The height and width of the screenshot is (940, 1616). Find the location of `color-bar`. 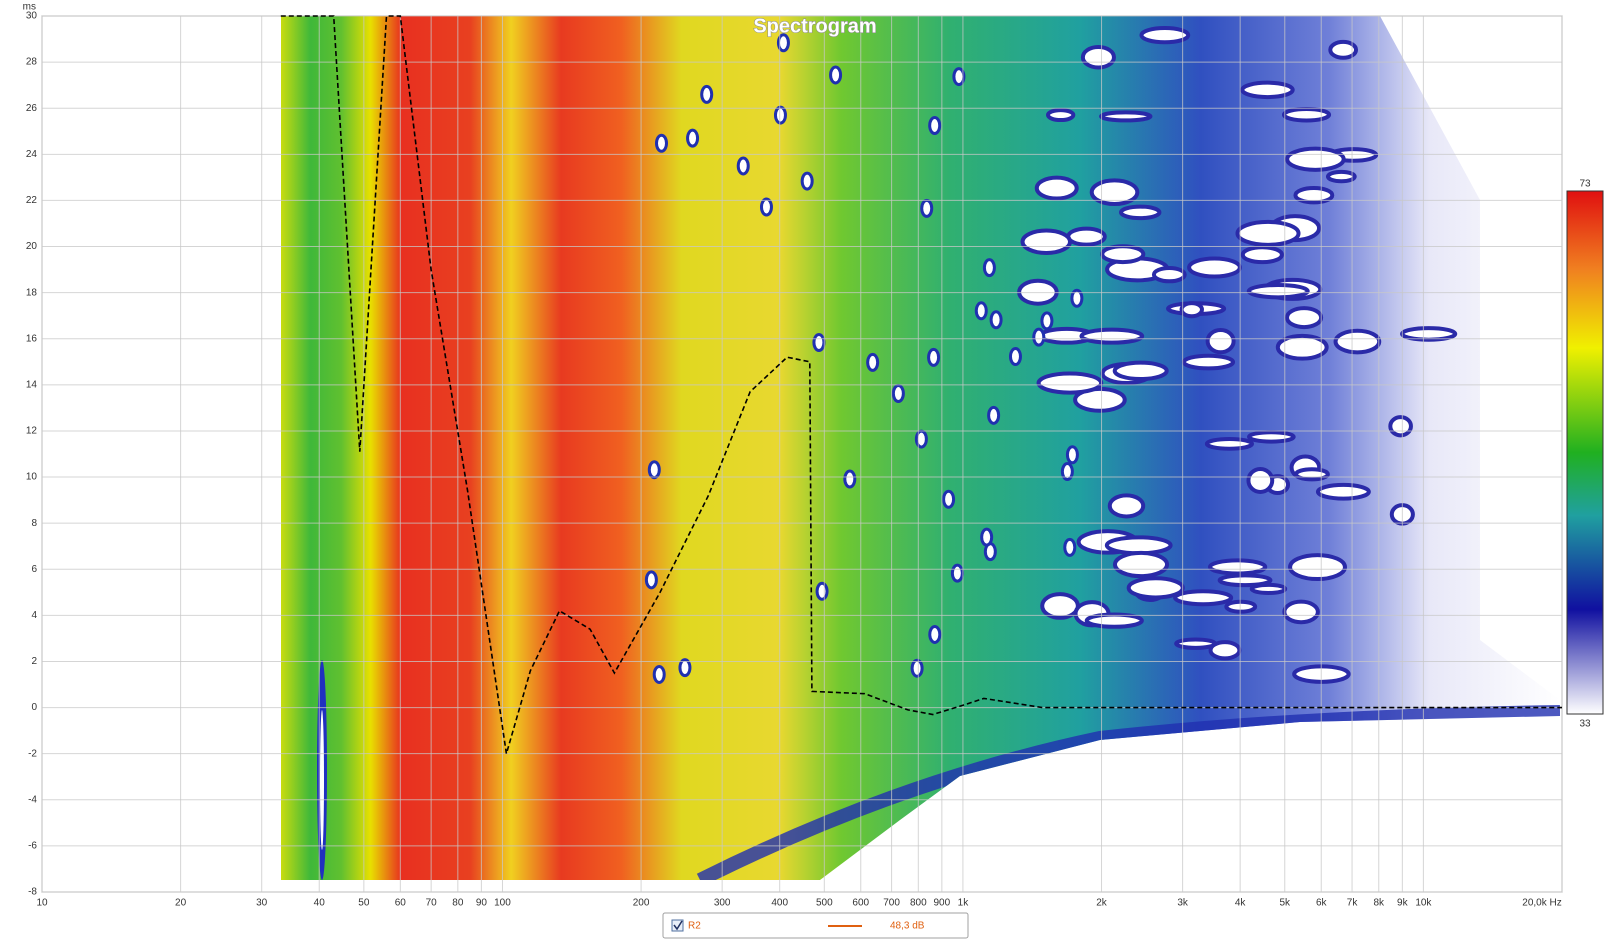

color-bar is located at coordinates (1585, 452).